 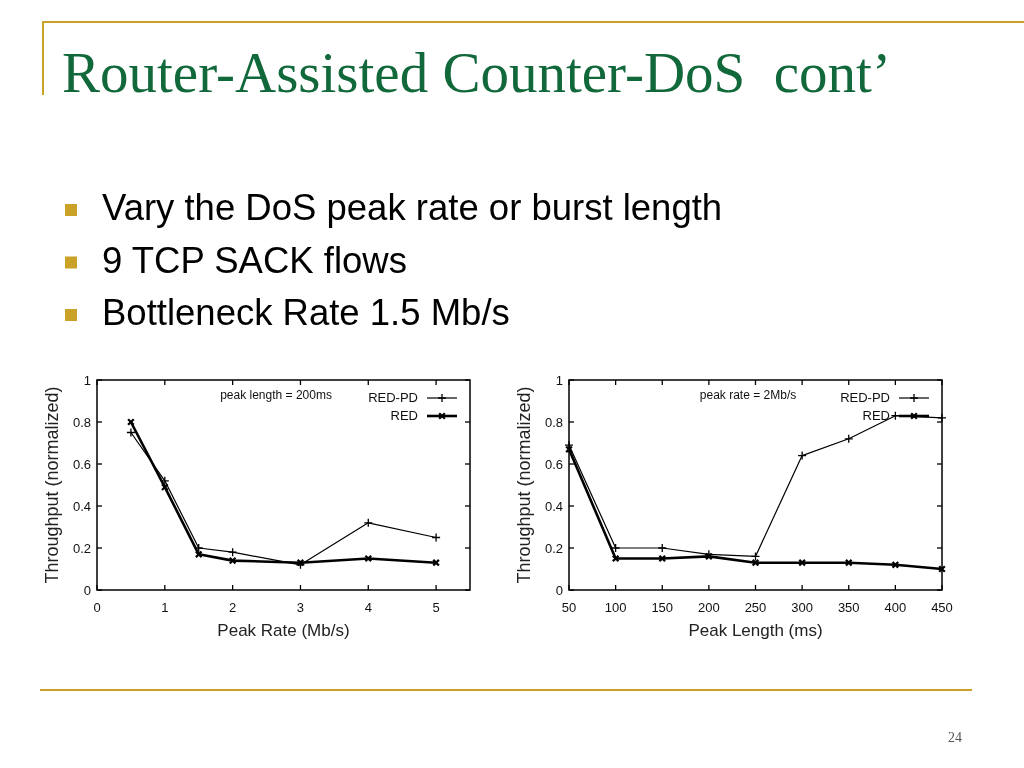 What do you see at coordinates (755, 630) in the screenshot?
I see `x-axis-title: Peak Length (ms)` at bounding box center [755, 630].